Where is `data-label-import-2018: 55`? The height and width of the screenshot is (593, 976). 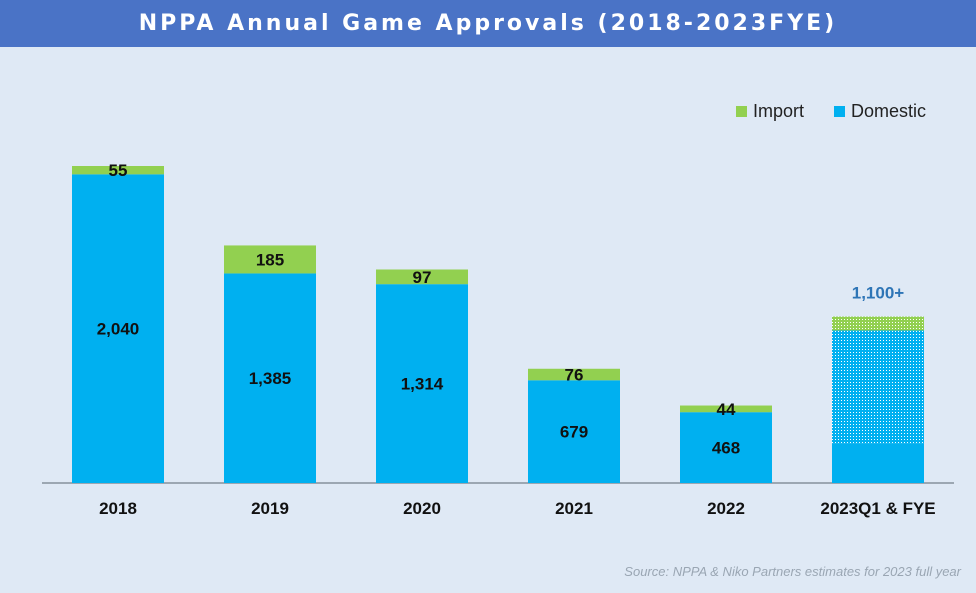 data-label-import-2018: 55 is located at coordinates (118, 170).